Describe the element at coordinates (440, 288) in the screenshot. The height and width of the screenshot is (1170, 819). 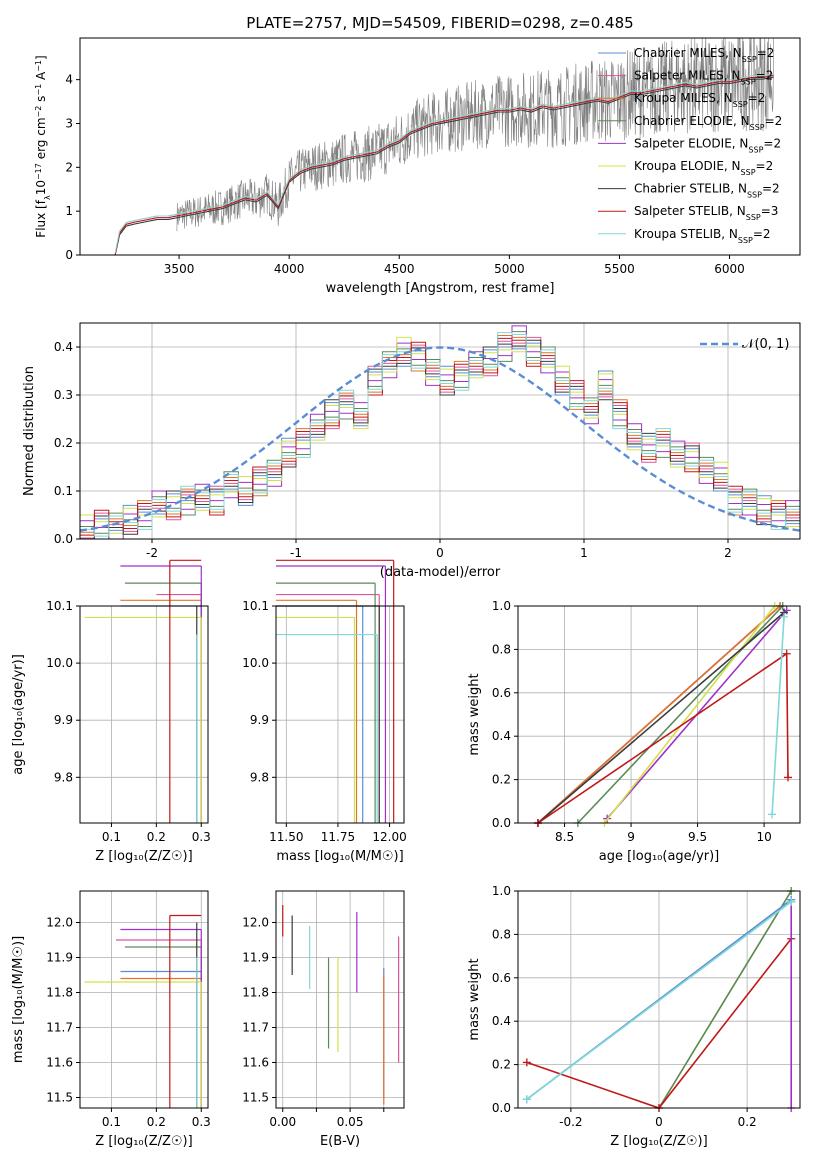
I see `x-axis-label: wavelength [Angstrom, rest frame]` at that location.